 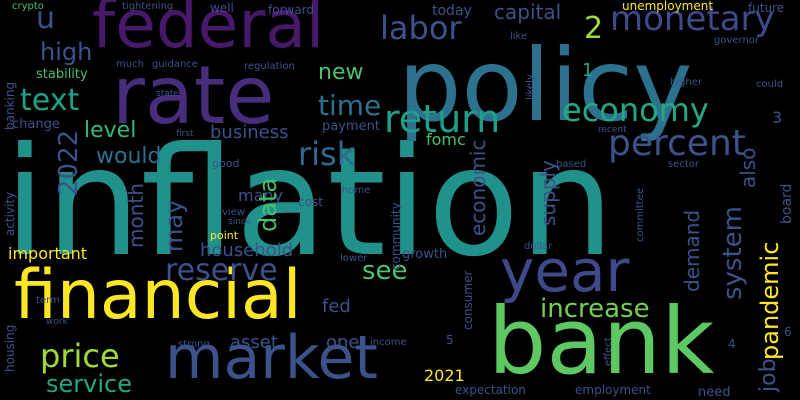 I want to click on word-recent: recent, so click(x=612, y=130).